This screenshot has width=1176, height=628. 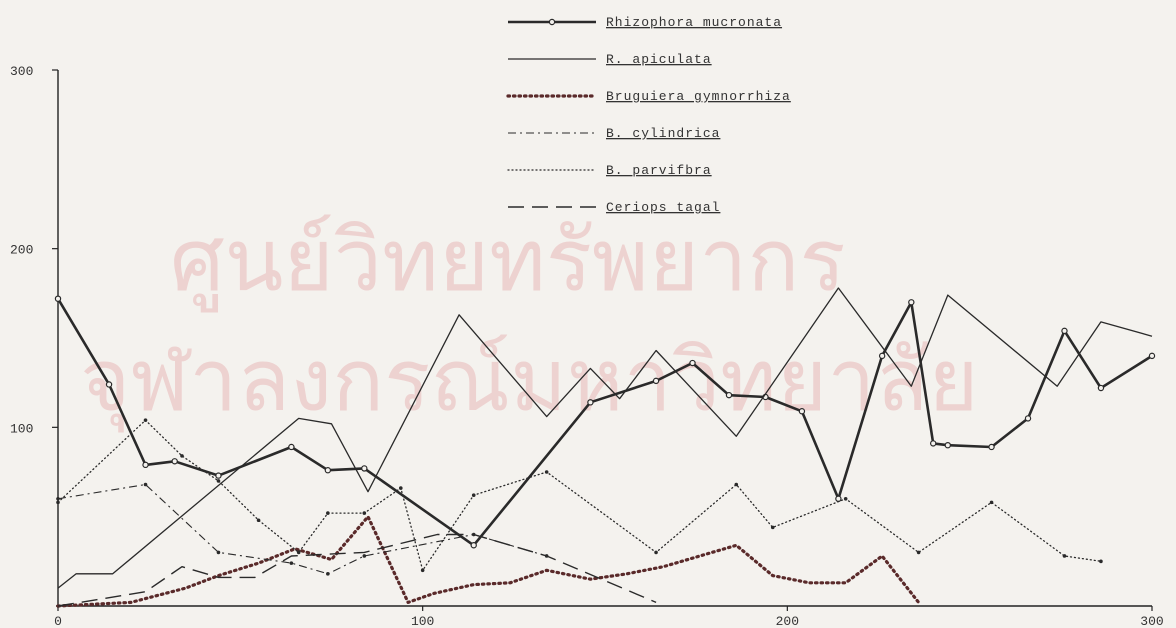 I want to click on y-tick-label: 300, so click(x=21, y=71).